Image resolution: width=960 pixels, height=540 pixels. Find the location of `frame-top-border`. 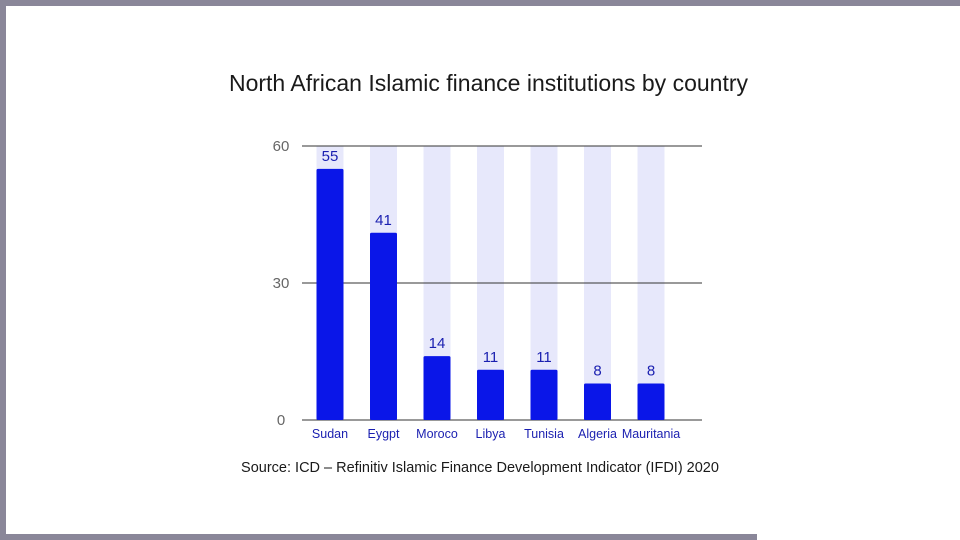

frame-top-border is located at coordinates (480, 3).